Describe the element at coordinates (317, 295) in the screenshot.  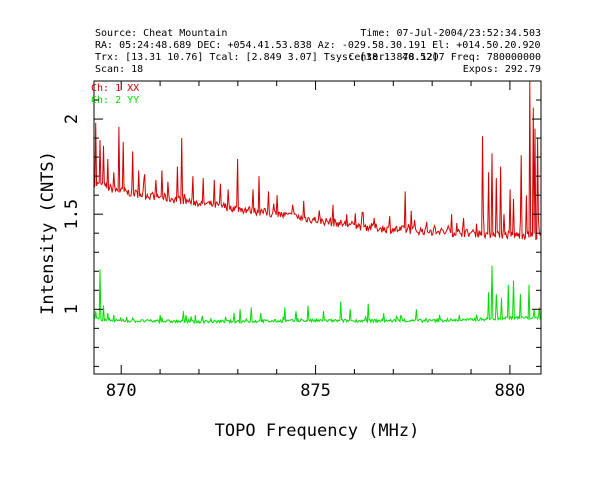
I see `series-line-yy` at that location.